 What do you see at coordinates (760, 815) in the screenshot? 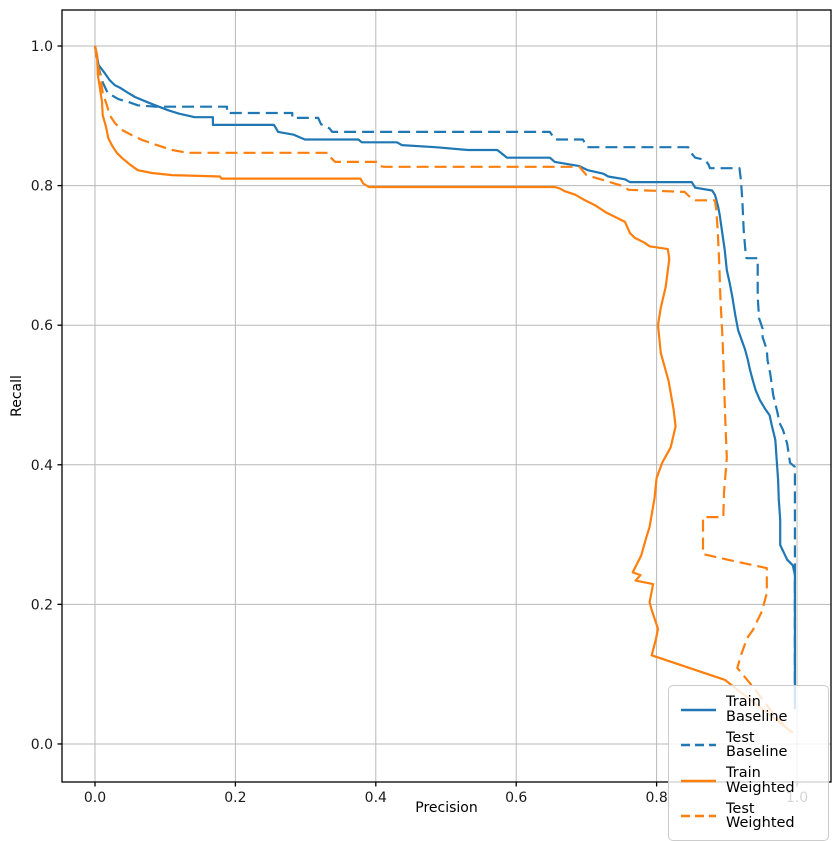
I see `legend-label: Test Weighted` at bounding box center [760, 815].